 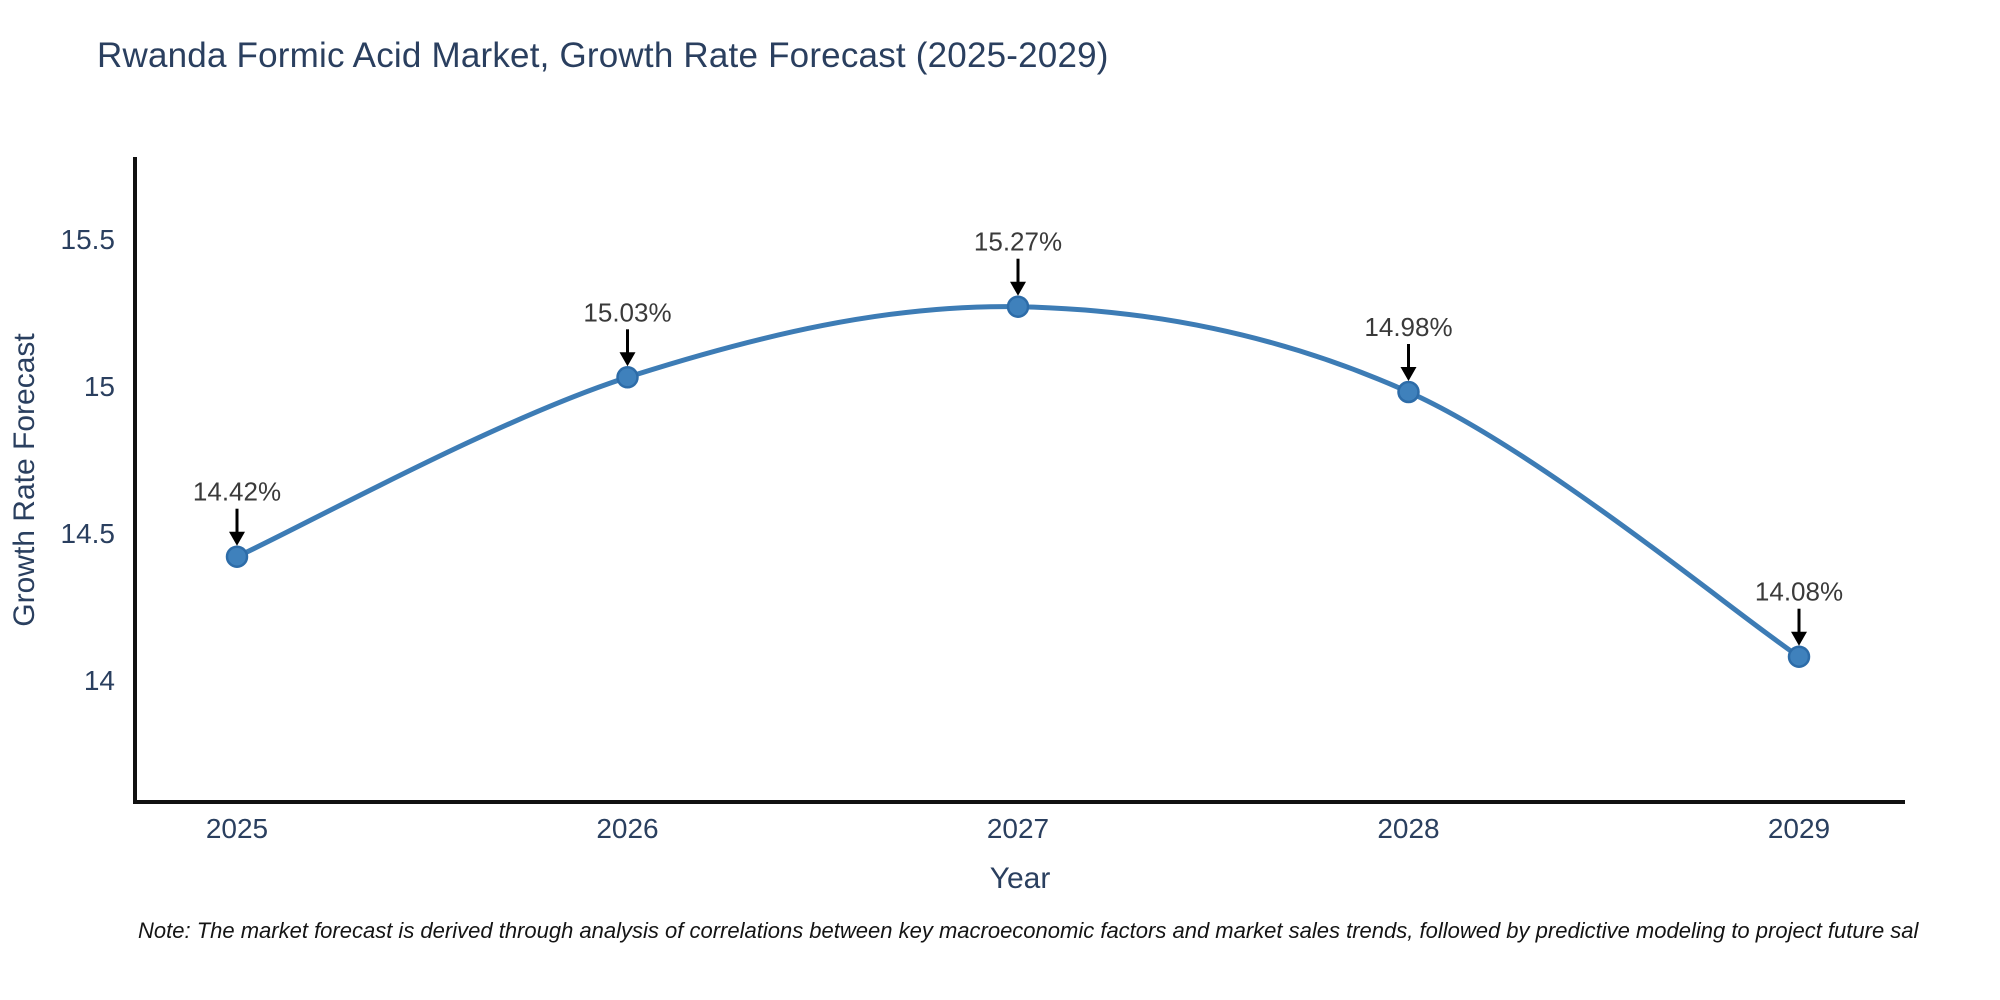 I want to click on y-tick-label: 14, so click(x=99, y=680).